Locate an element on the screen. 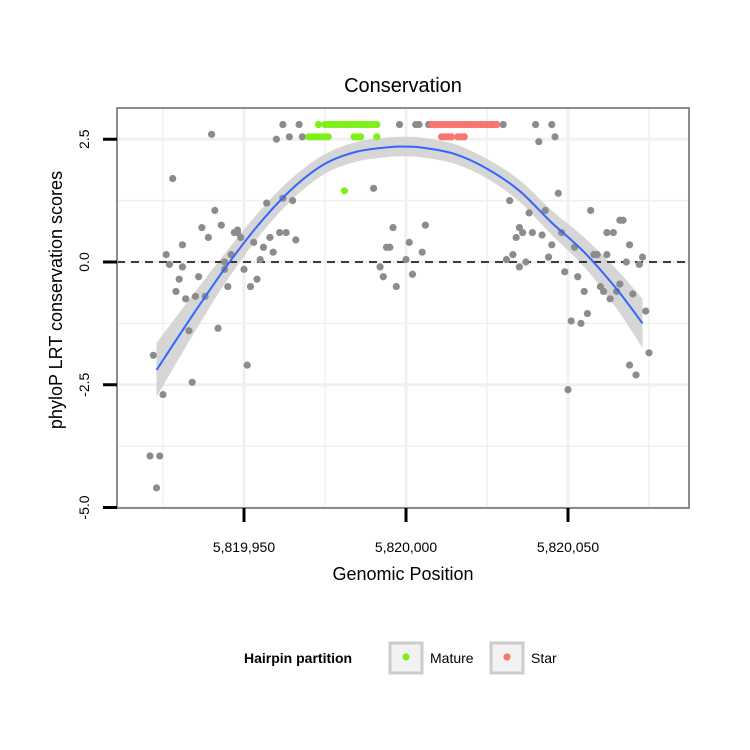 Image resolution: width=750 pixels, height=750 pixels. x-tick-label: 5,819,950 is located at coordinates (244, 547).